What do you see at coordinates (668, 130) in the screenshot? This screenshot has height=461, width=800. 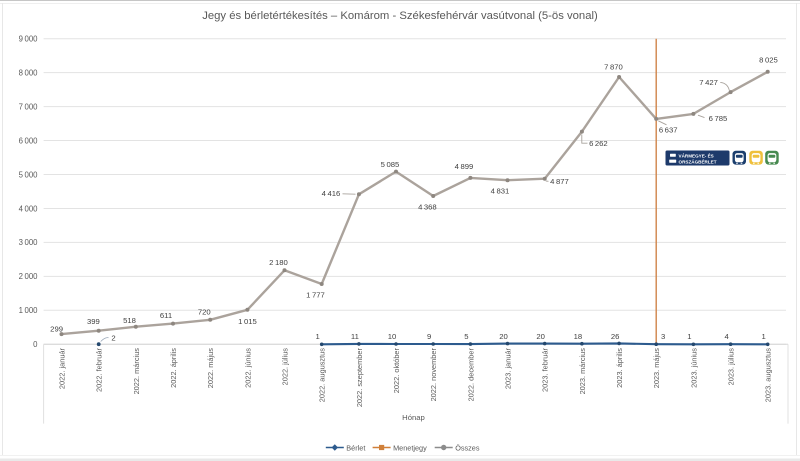 I see `svg-text: 6 637` at bounding box center [668, 130].